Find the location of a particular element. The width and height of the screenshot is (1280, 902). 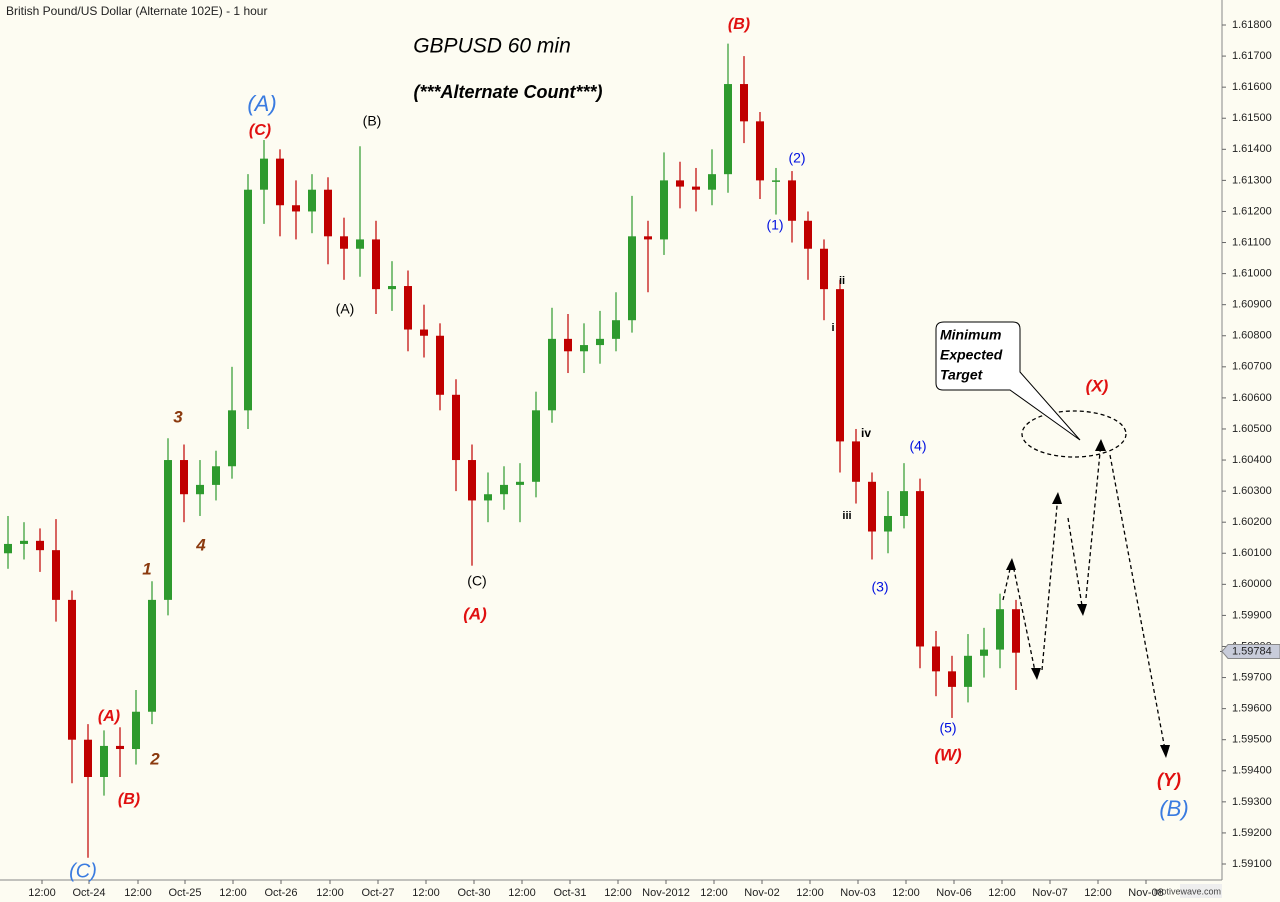

wave-label: (Y) is located at coordinates (1169, 780).